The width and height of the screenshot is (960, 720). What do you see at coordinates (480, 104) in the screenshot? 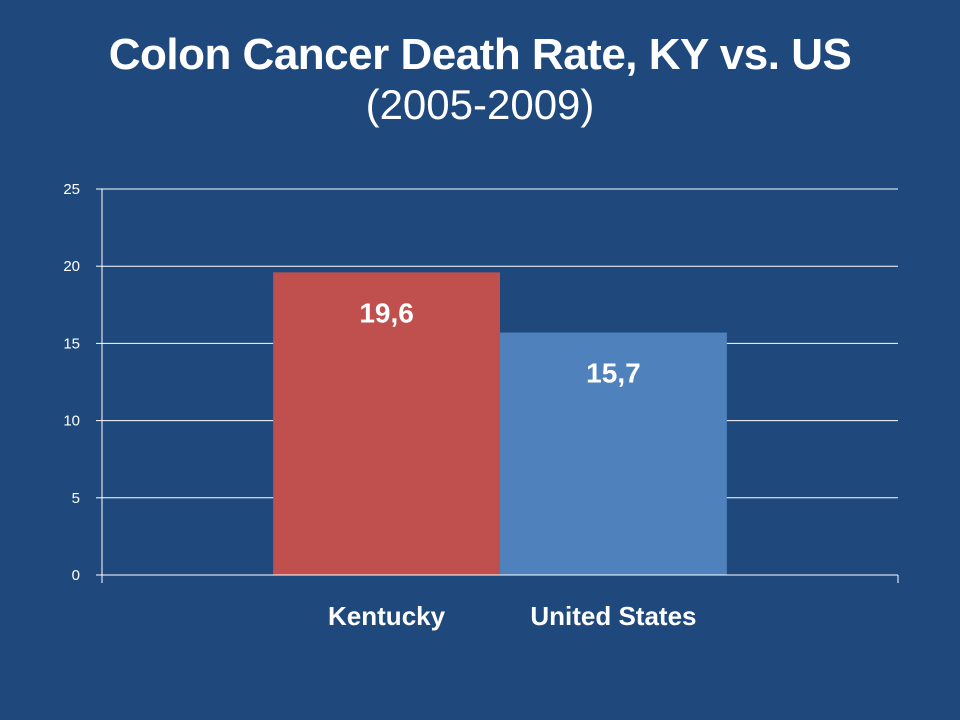
I see `chart-subtitle: (2005-2009)` at bounding box center [480, 104].